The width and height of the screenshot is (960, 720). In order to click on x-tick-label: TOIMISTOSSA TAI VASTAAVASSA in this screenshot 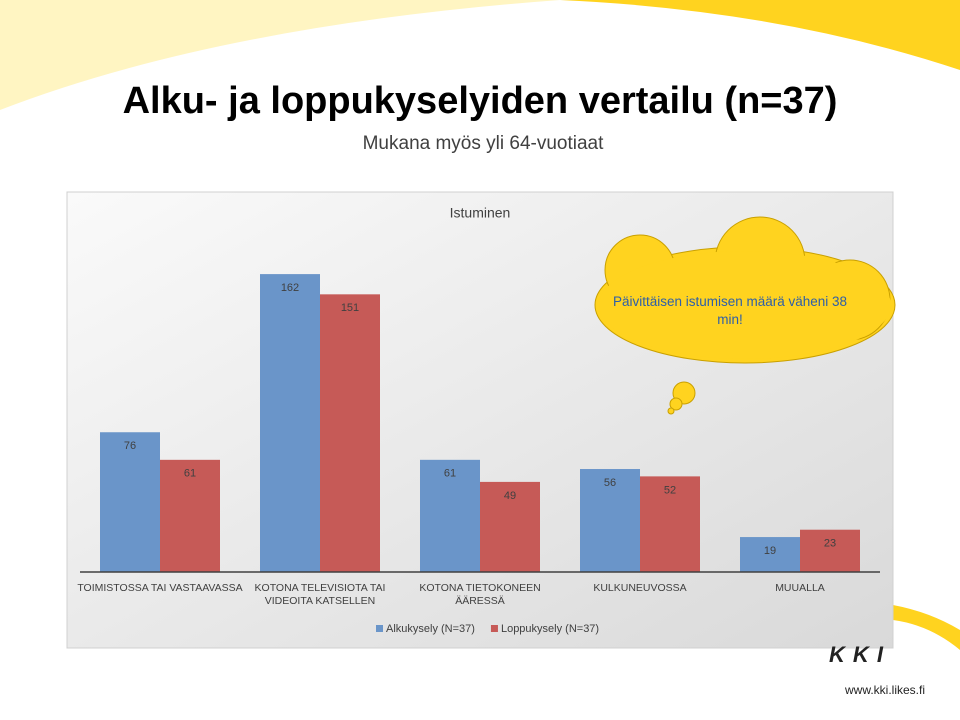, I will do `click(160, 588)`.